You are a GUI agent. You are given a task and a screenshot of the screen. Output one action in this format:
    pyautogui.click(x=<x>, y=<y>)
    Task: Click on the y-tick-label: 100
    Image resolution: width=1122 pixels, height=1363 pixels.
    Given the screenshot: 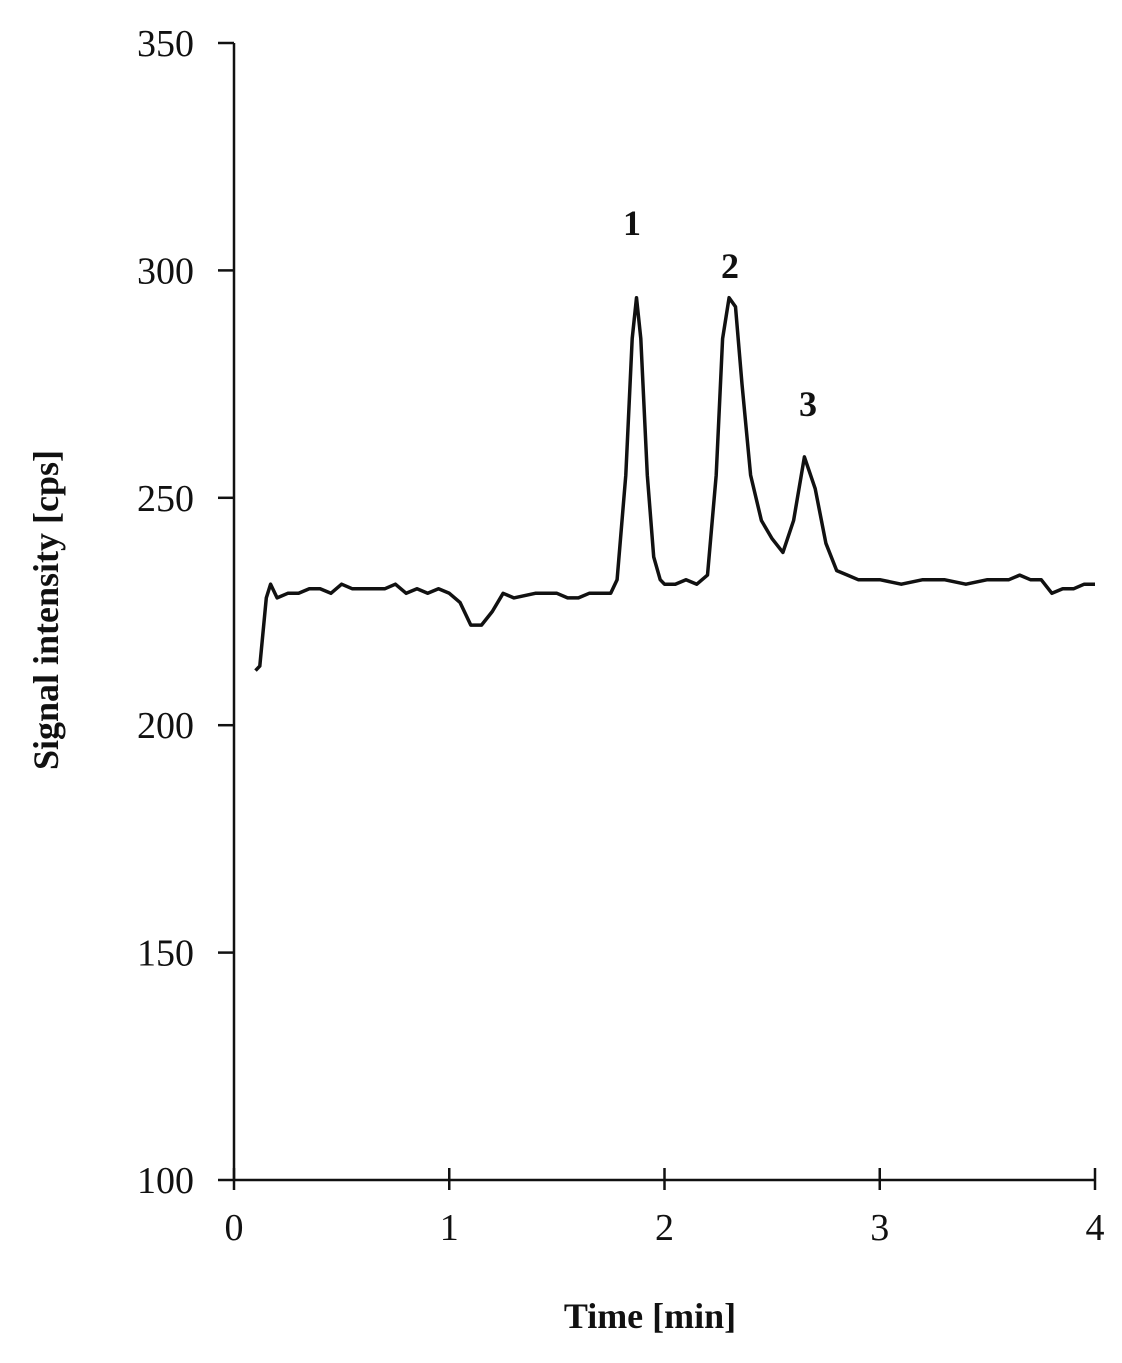 What is the action you would take?
    pyautogui.click(x=165, y=1181)
    